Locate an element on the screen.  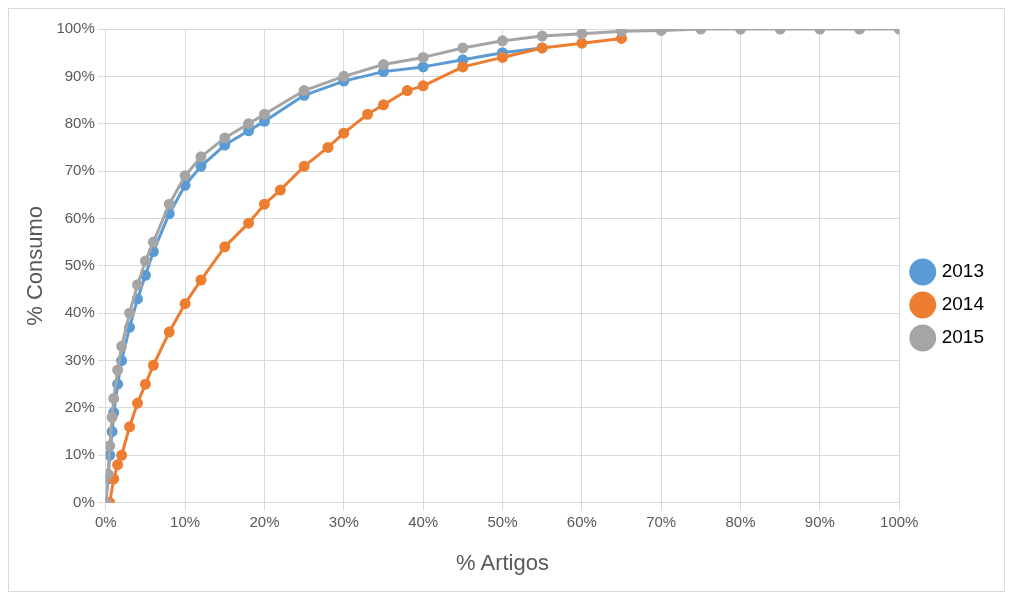
x-tick-label: 80% is located at coordinates (740, 521).